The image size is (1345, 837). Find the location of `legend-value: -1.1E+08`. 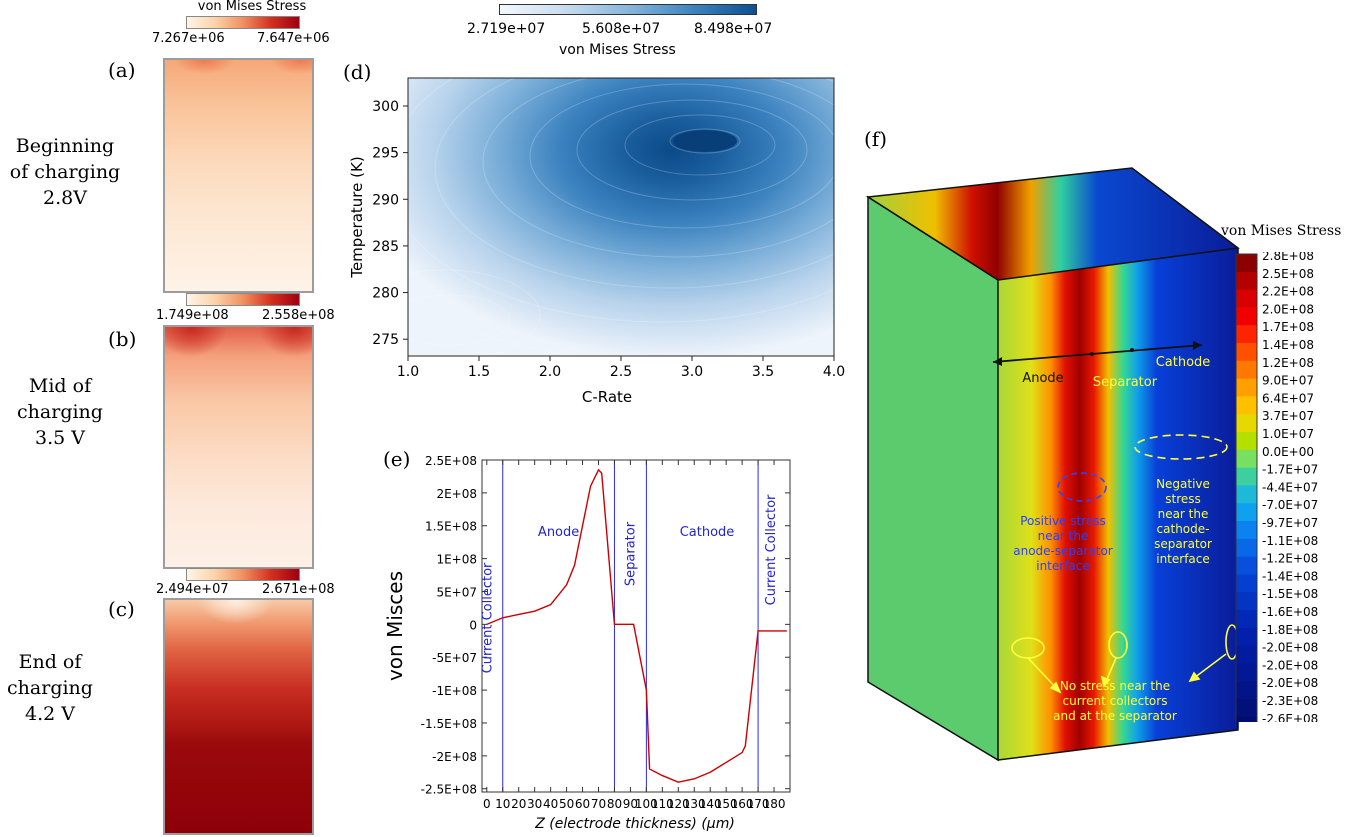

legend-value: -1.1E+08 is located at coordinates (1290, 541).